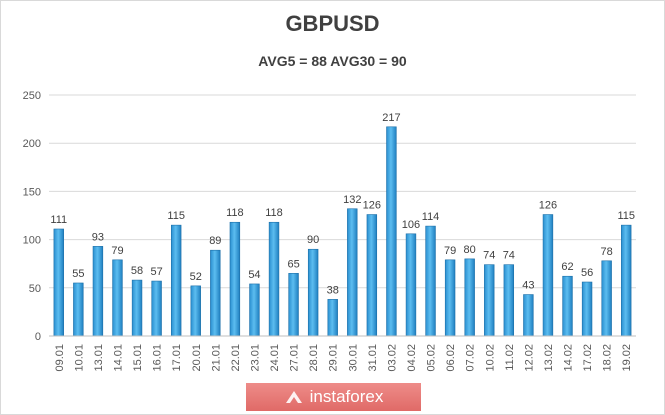 The width and height of the screenshot is (665, 415). Describe the element at coordinates (293, 264) in the screenshot. I see `data-label: 65` at that location.